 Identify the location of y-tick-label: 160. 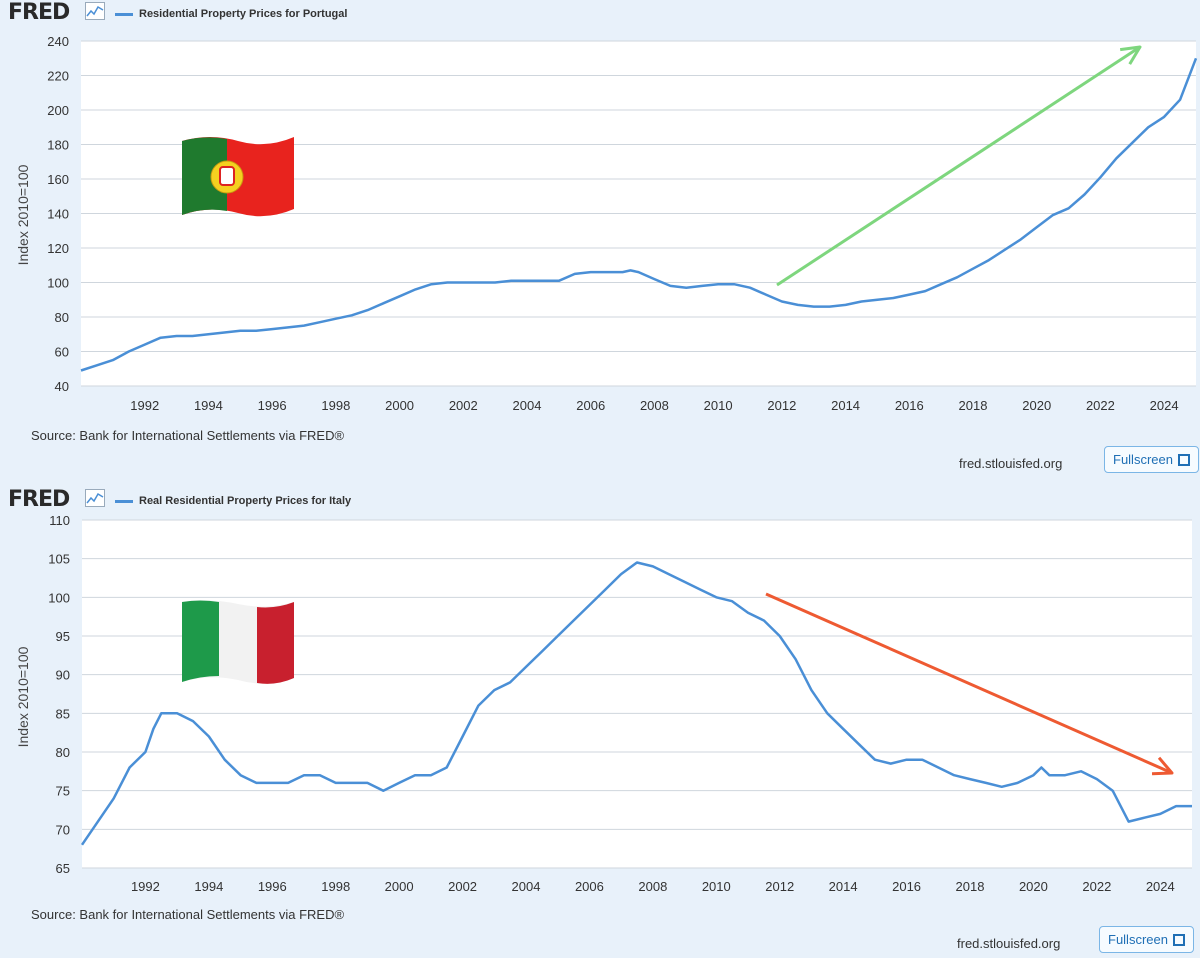
(58, 179).